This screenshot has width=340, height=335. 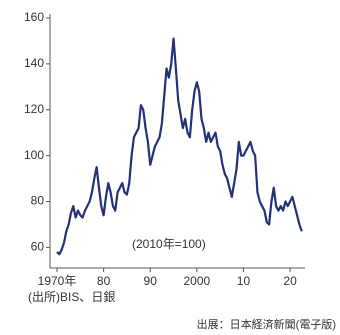 I want to click on y-tick-label: 120, so click(x=34, y=109).